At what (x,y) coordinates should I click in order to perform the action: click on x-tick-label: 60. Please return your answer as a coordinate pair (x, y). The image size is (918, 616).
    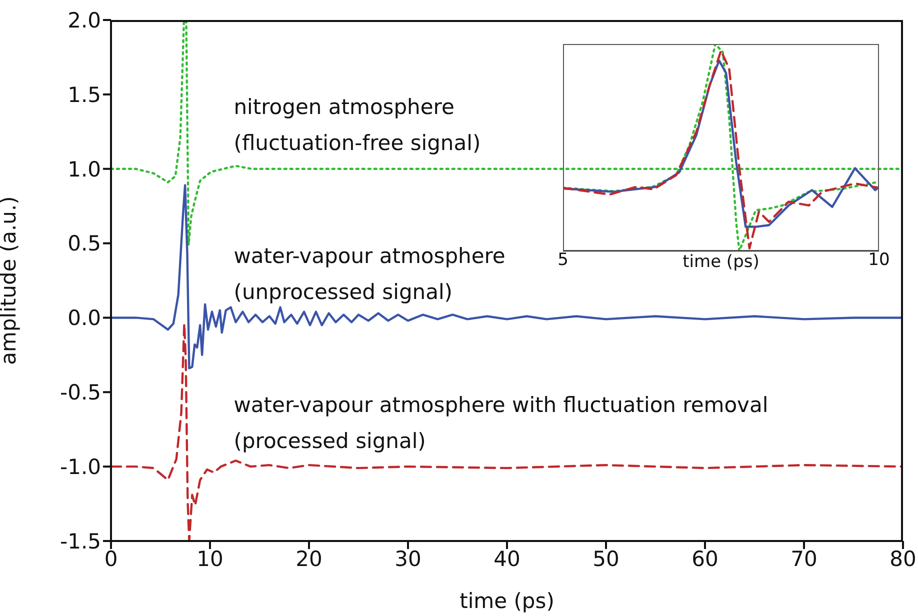
    Looking at the image, I should click on (705, 558).